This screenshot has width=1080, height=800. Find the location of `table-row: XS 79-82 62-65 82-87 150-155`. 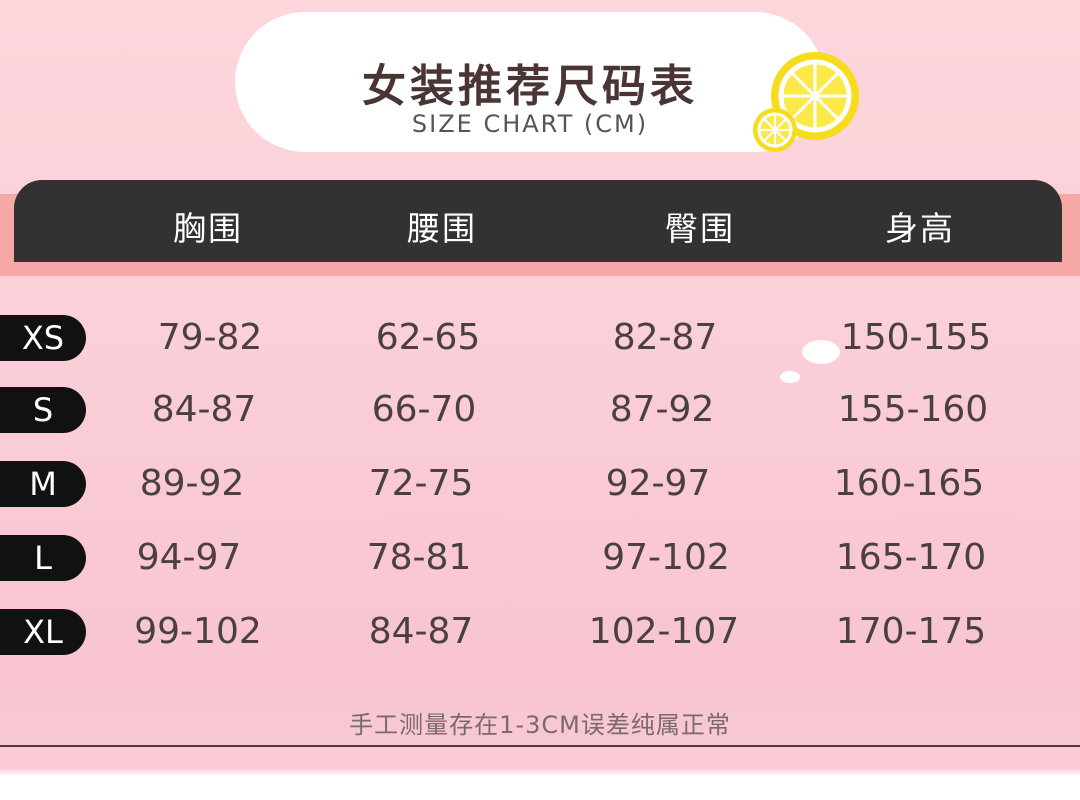

table-row: XS 79-82 62-65 82-87 150-155 is located at coordinates (540, 338).